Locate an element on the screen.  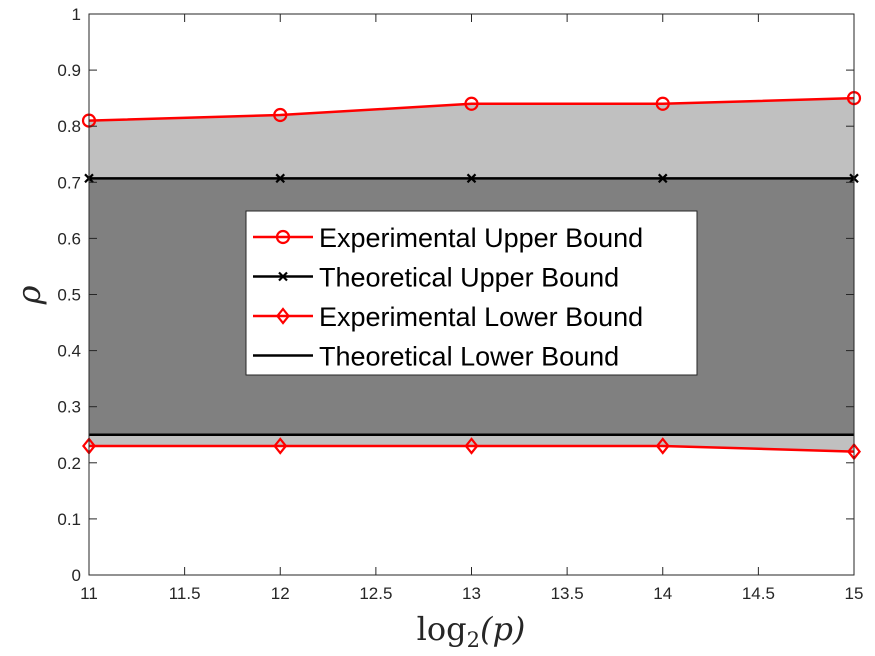
legend-box is located at coordinates (471, 293).